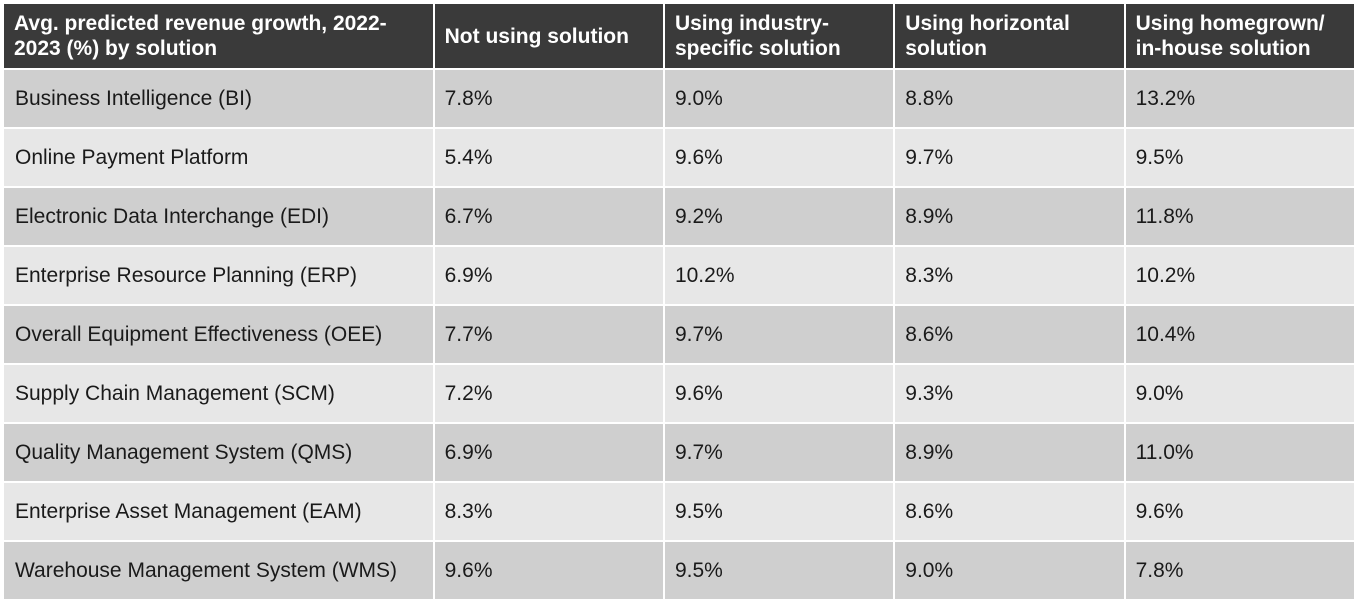 The height and width of the screenshot is (602, 1360). Describe the element at coordinates (1239, 216) in the screenshot. I see `row-value-cell: 11.8%` at that location.